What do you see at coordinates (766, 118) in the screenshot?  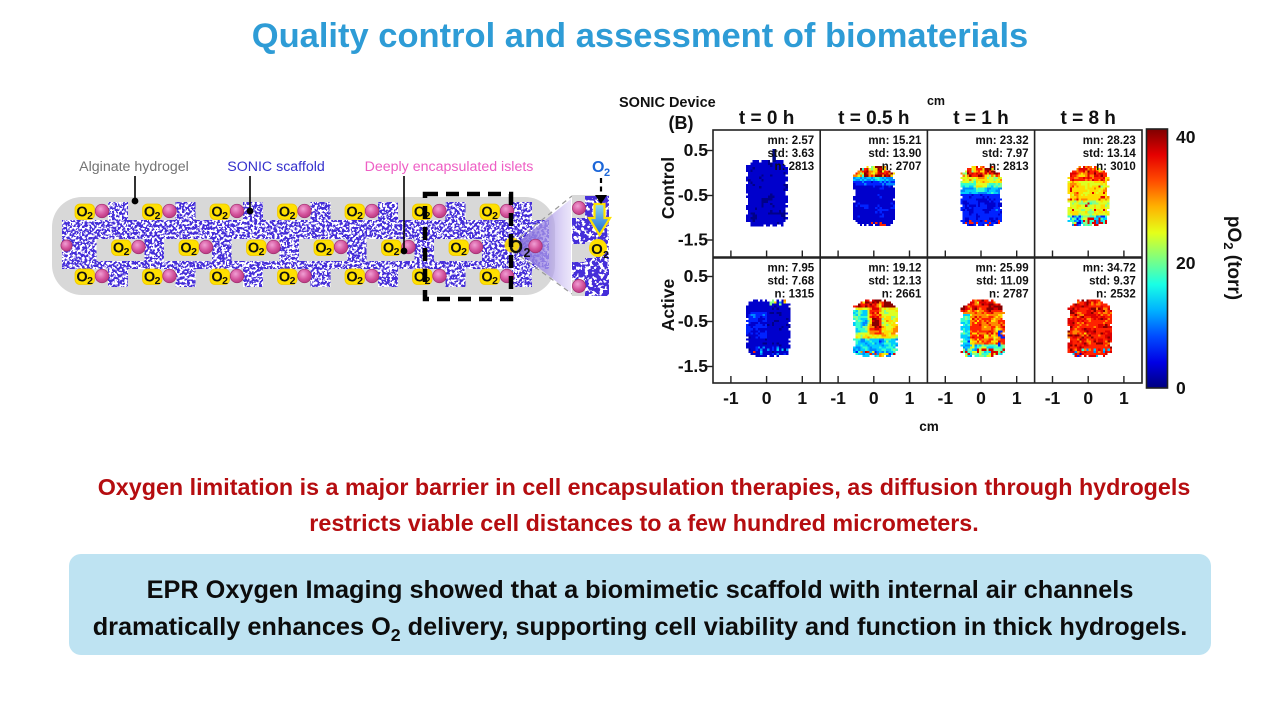 I see `svg-text: t = 0 h` at bounding box center [766, 118].